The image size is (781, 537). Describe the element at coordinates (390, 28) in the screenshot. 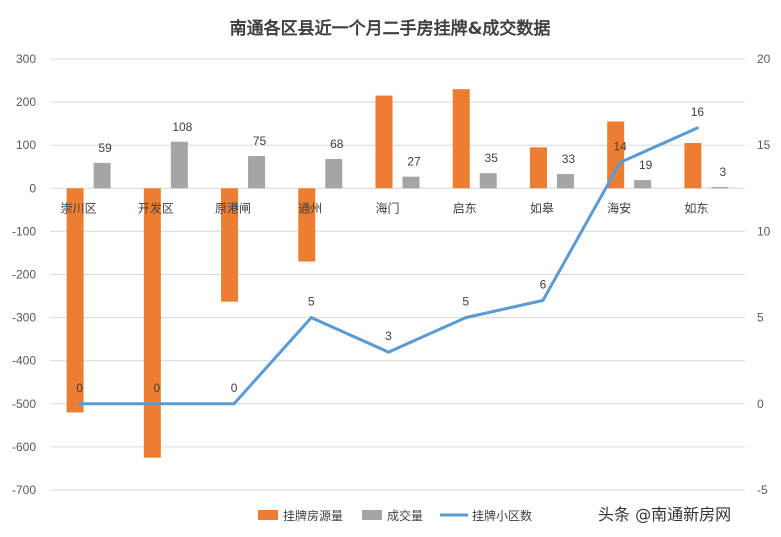

I see `chart-title: 南通各区县近一个月二手房挂牌&成交数据` at that location.